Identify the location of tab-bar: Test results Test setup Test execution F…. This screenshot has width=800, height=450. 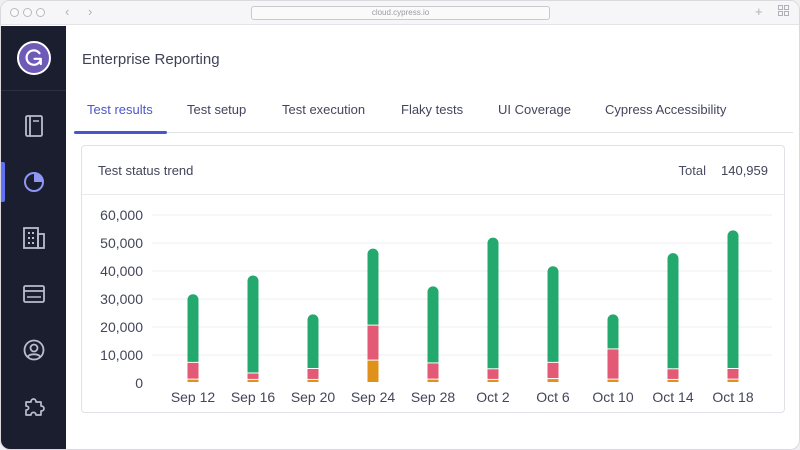
(433, 112).